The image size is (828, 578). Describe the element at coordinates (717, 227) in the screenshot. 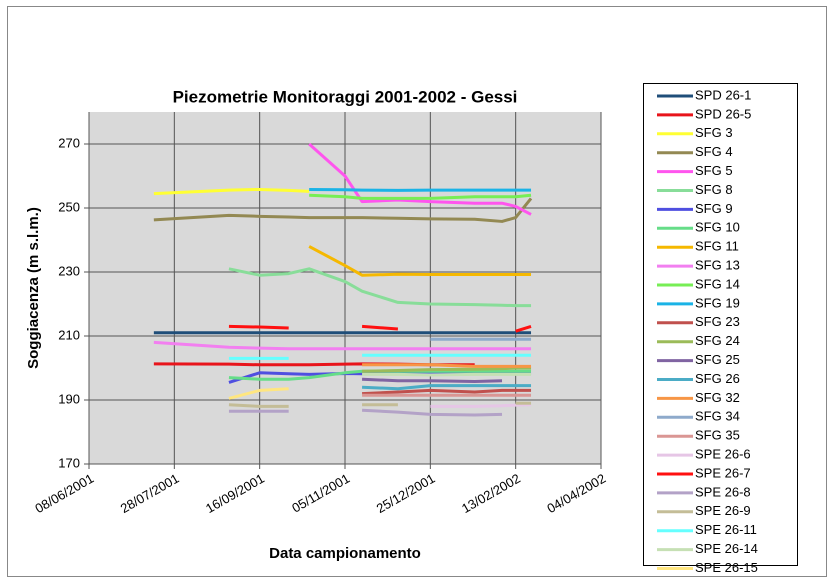

I see `legend-label: SFG 10` at that location.